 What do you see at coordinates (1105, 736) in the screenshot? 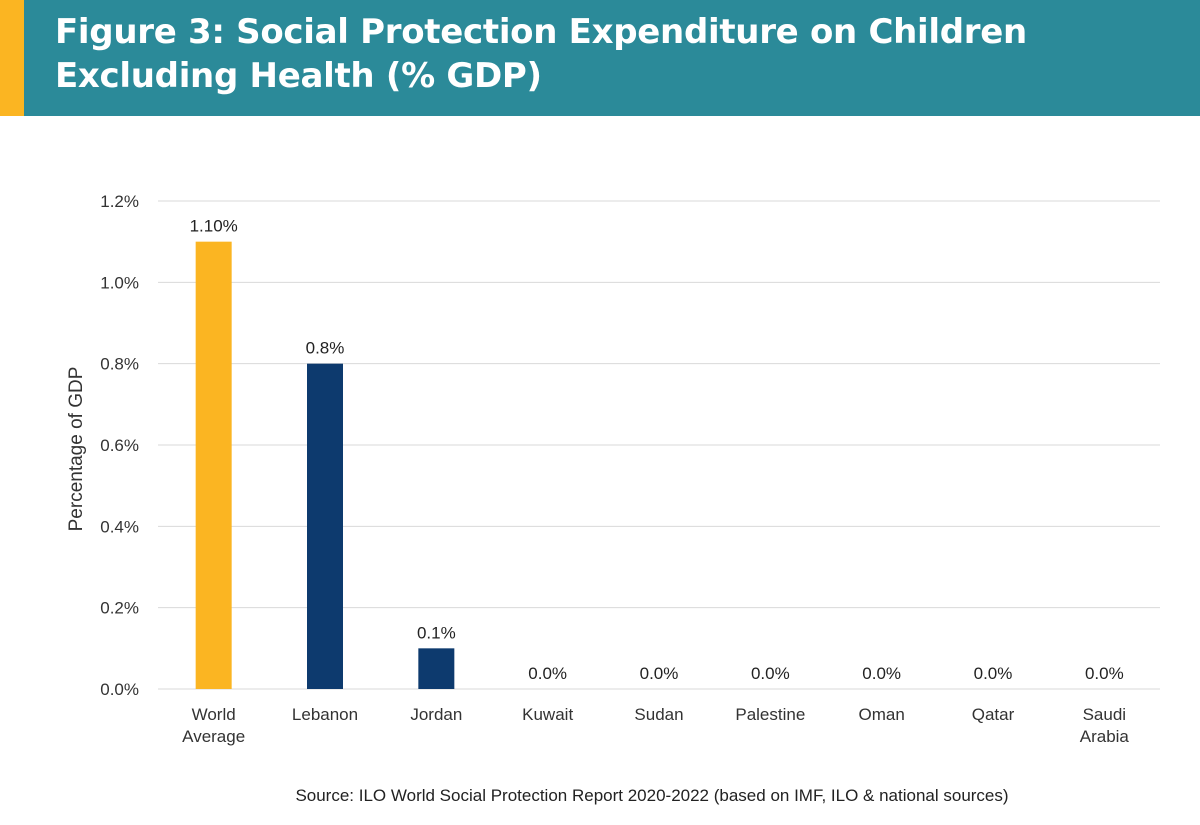
I see `x-tick-label: Arabia` at bounding box center [1105, 736].